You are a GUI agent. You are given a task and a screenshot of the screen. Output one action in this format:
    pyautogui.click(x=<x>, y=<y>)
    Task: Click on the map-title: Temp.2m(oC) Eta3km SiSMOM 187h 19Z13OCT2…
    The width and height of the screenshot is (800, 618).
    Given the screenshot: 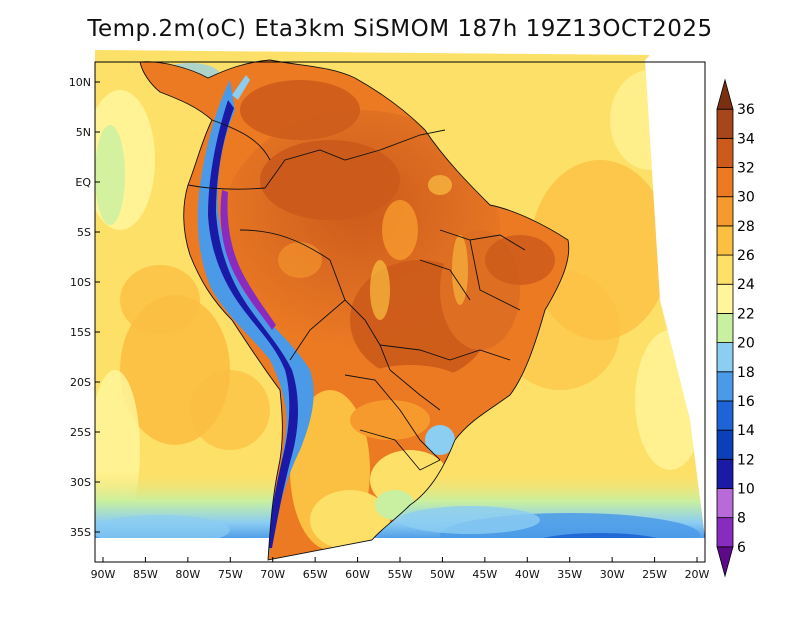 What is the action you would take?
    pyautogui.click(x=400, y=29)
    